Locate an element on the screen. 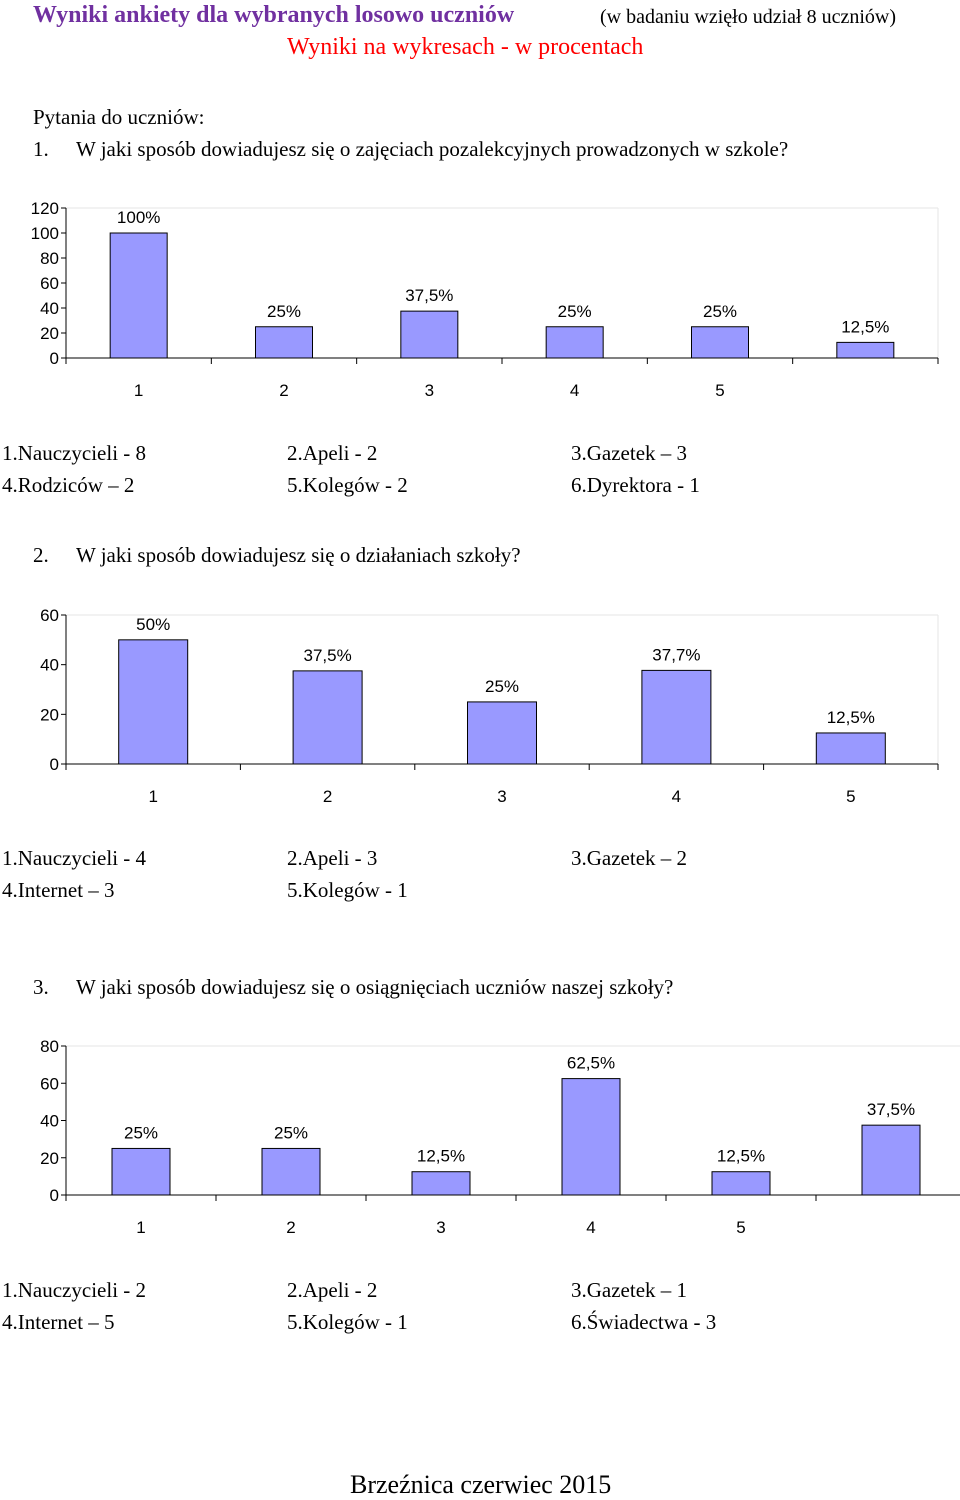 Image resolution: width=960 pixels, height=1500 pixels. legend-q2-item-2: 2.Apeli - 3 is located at coordinates (332, 858).